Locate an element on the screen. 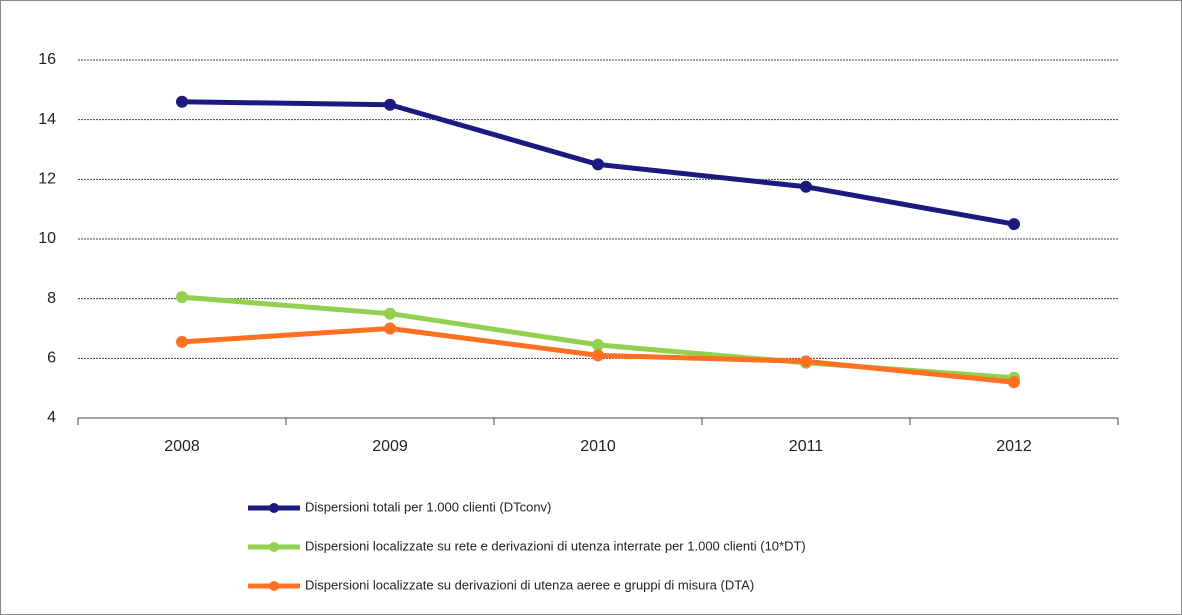  y-tick-label: 6 is located at coordinates (51, 358).